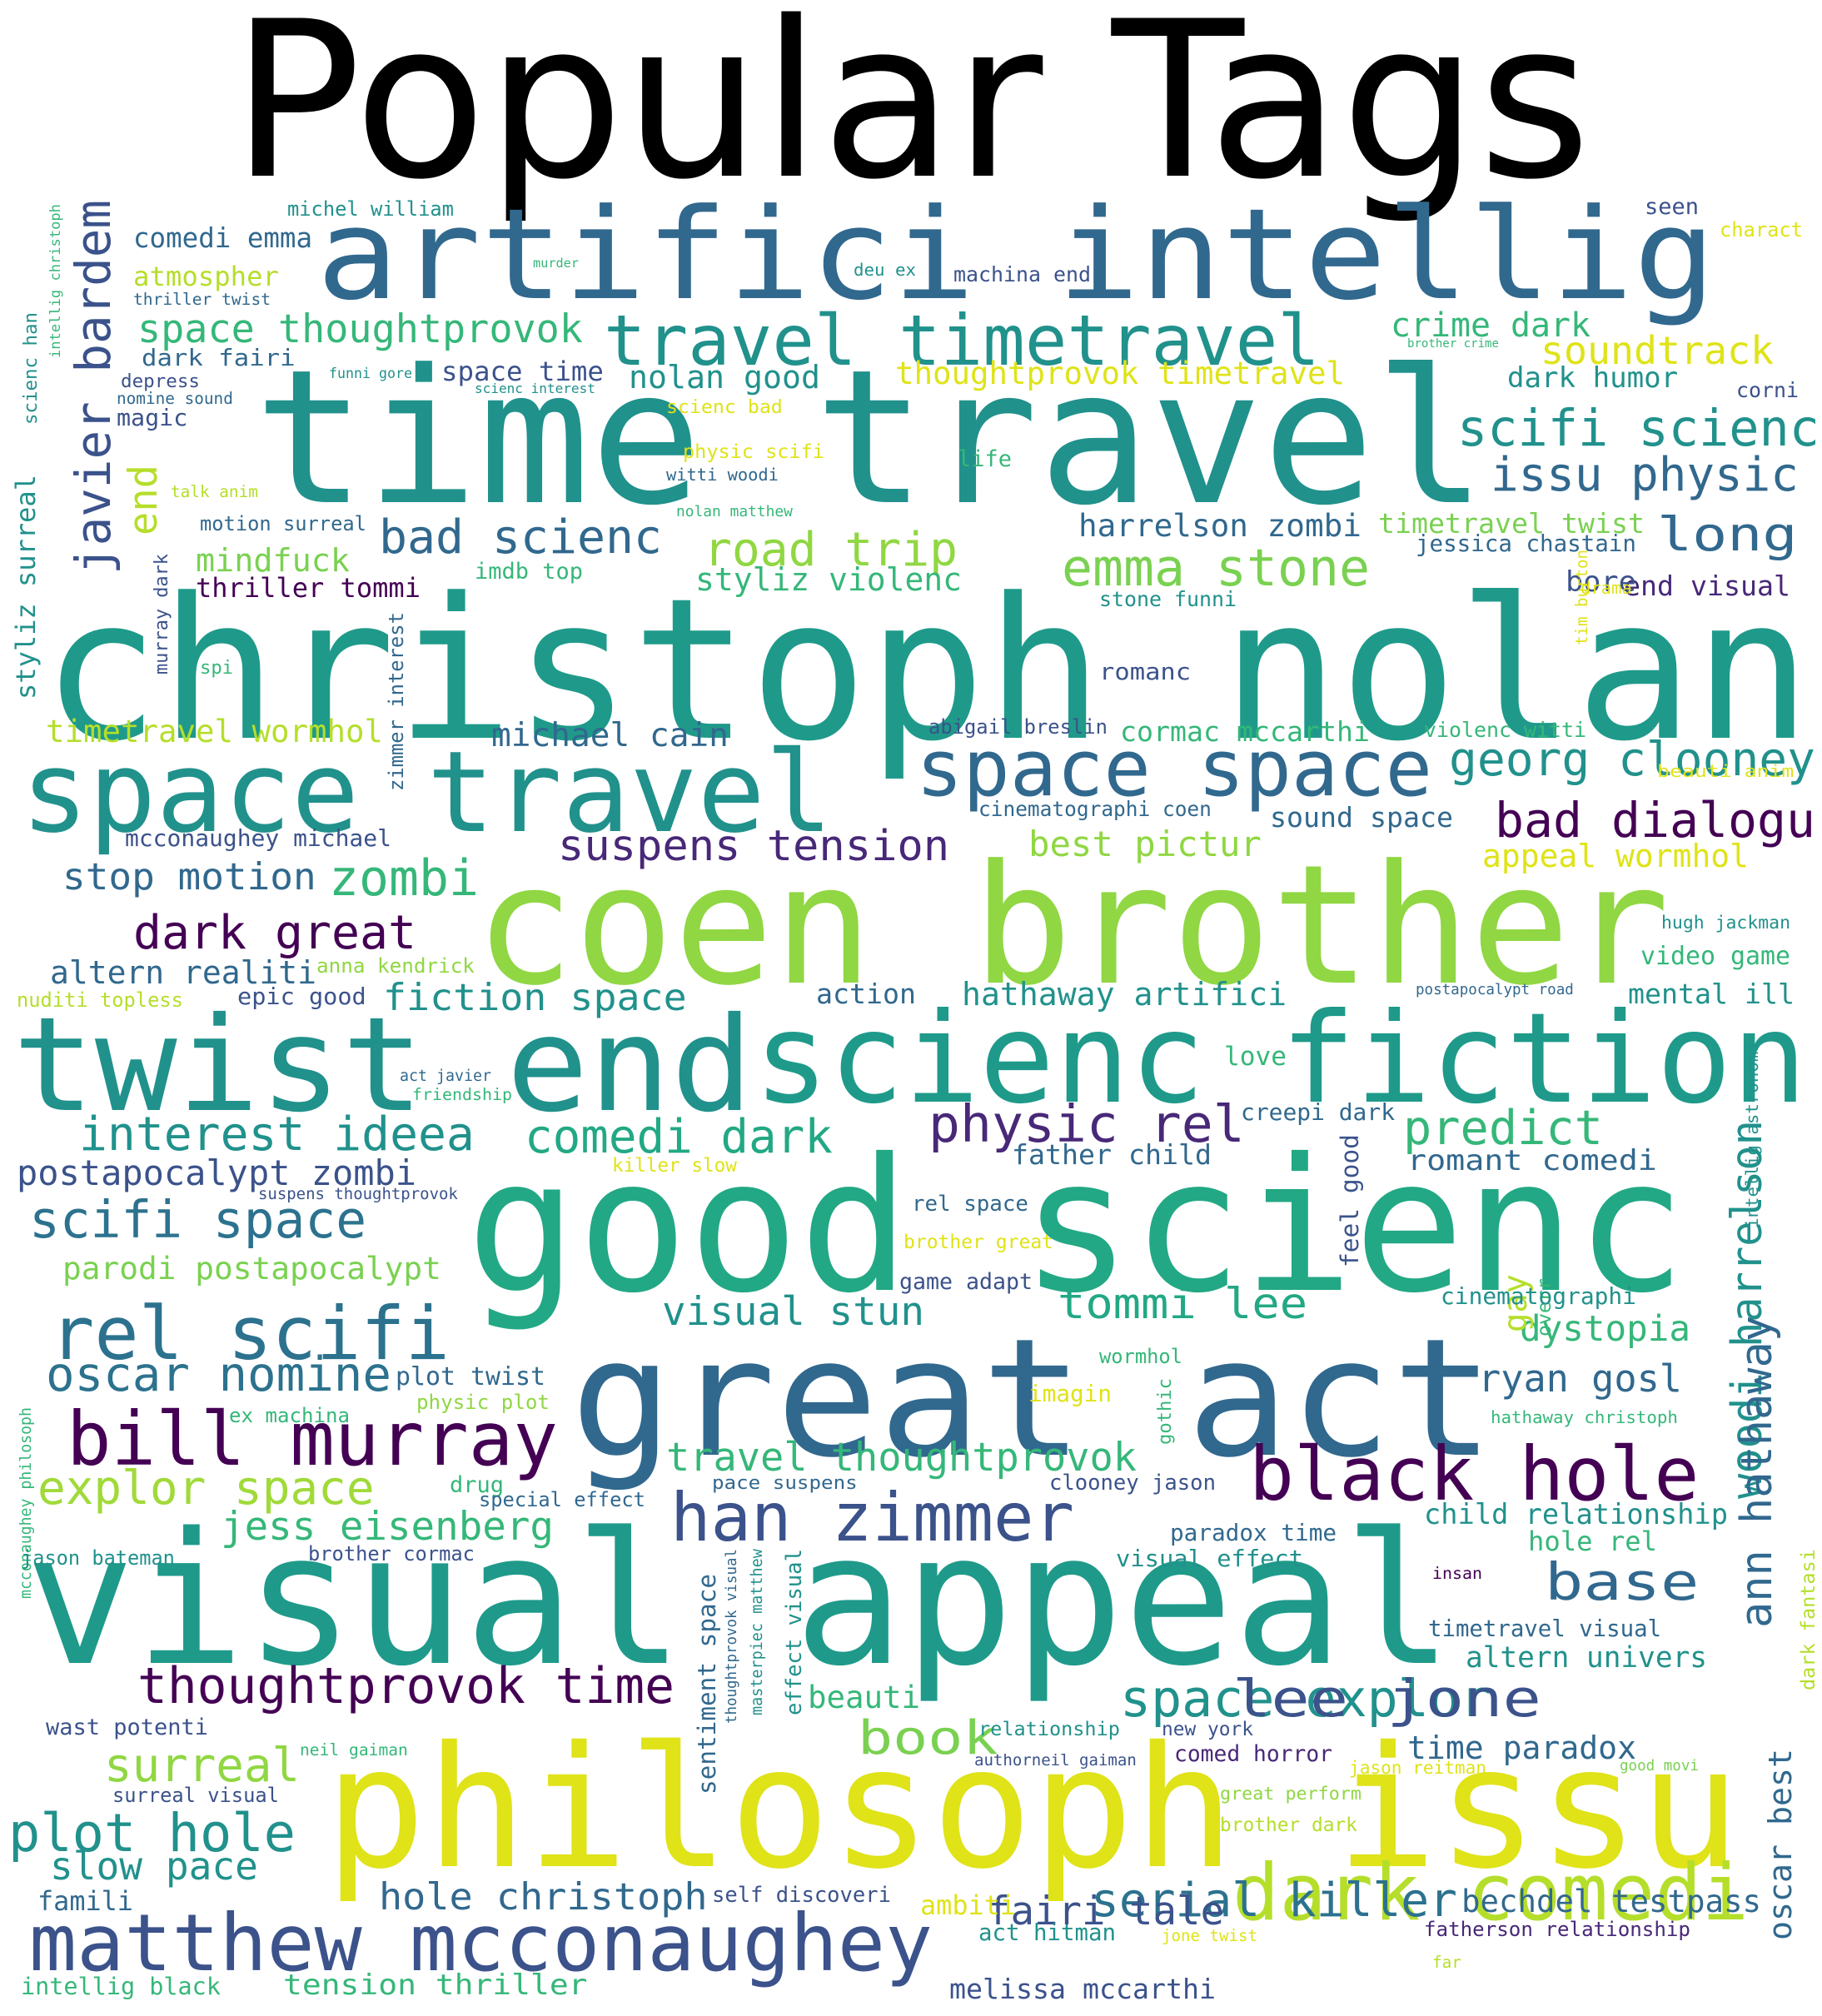 The height and width of the screenshot is (2016, 1822). I want to click on word-predict: predict, so click(1503, 1129).